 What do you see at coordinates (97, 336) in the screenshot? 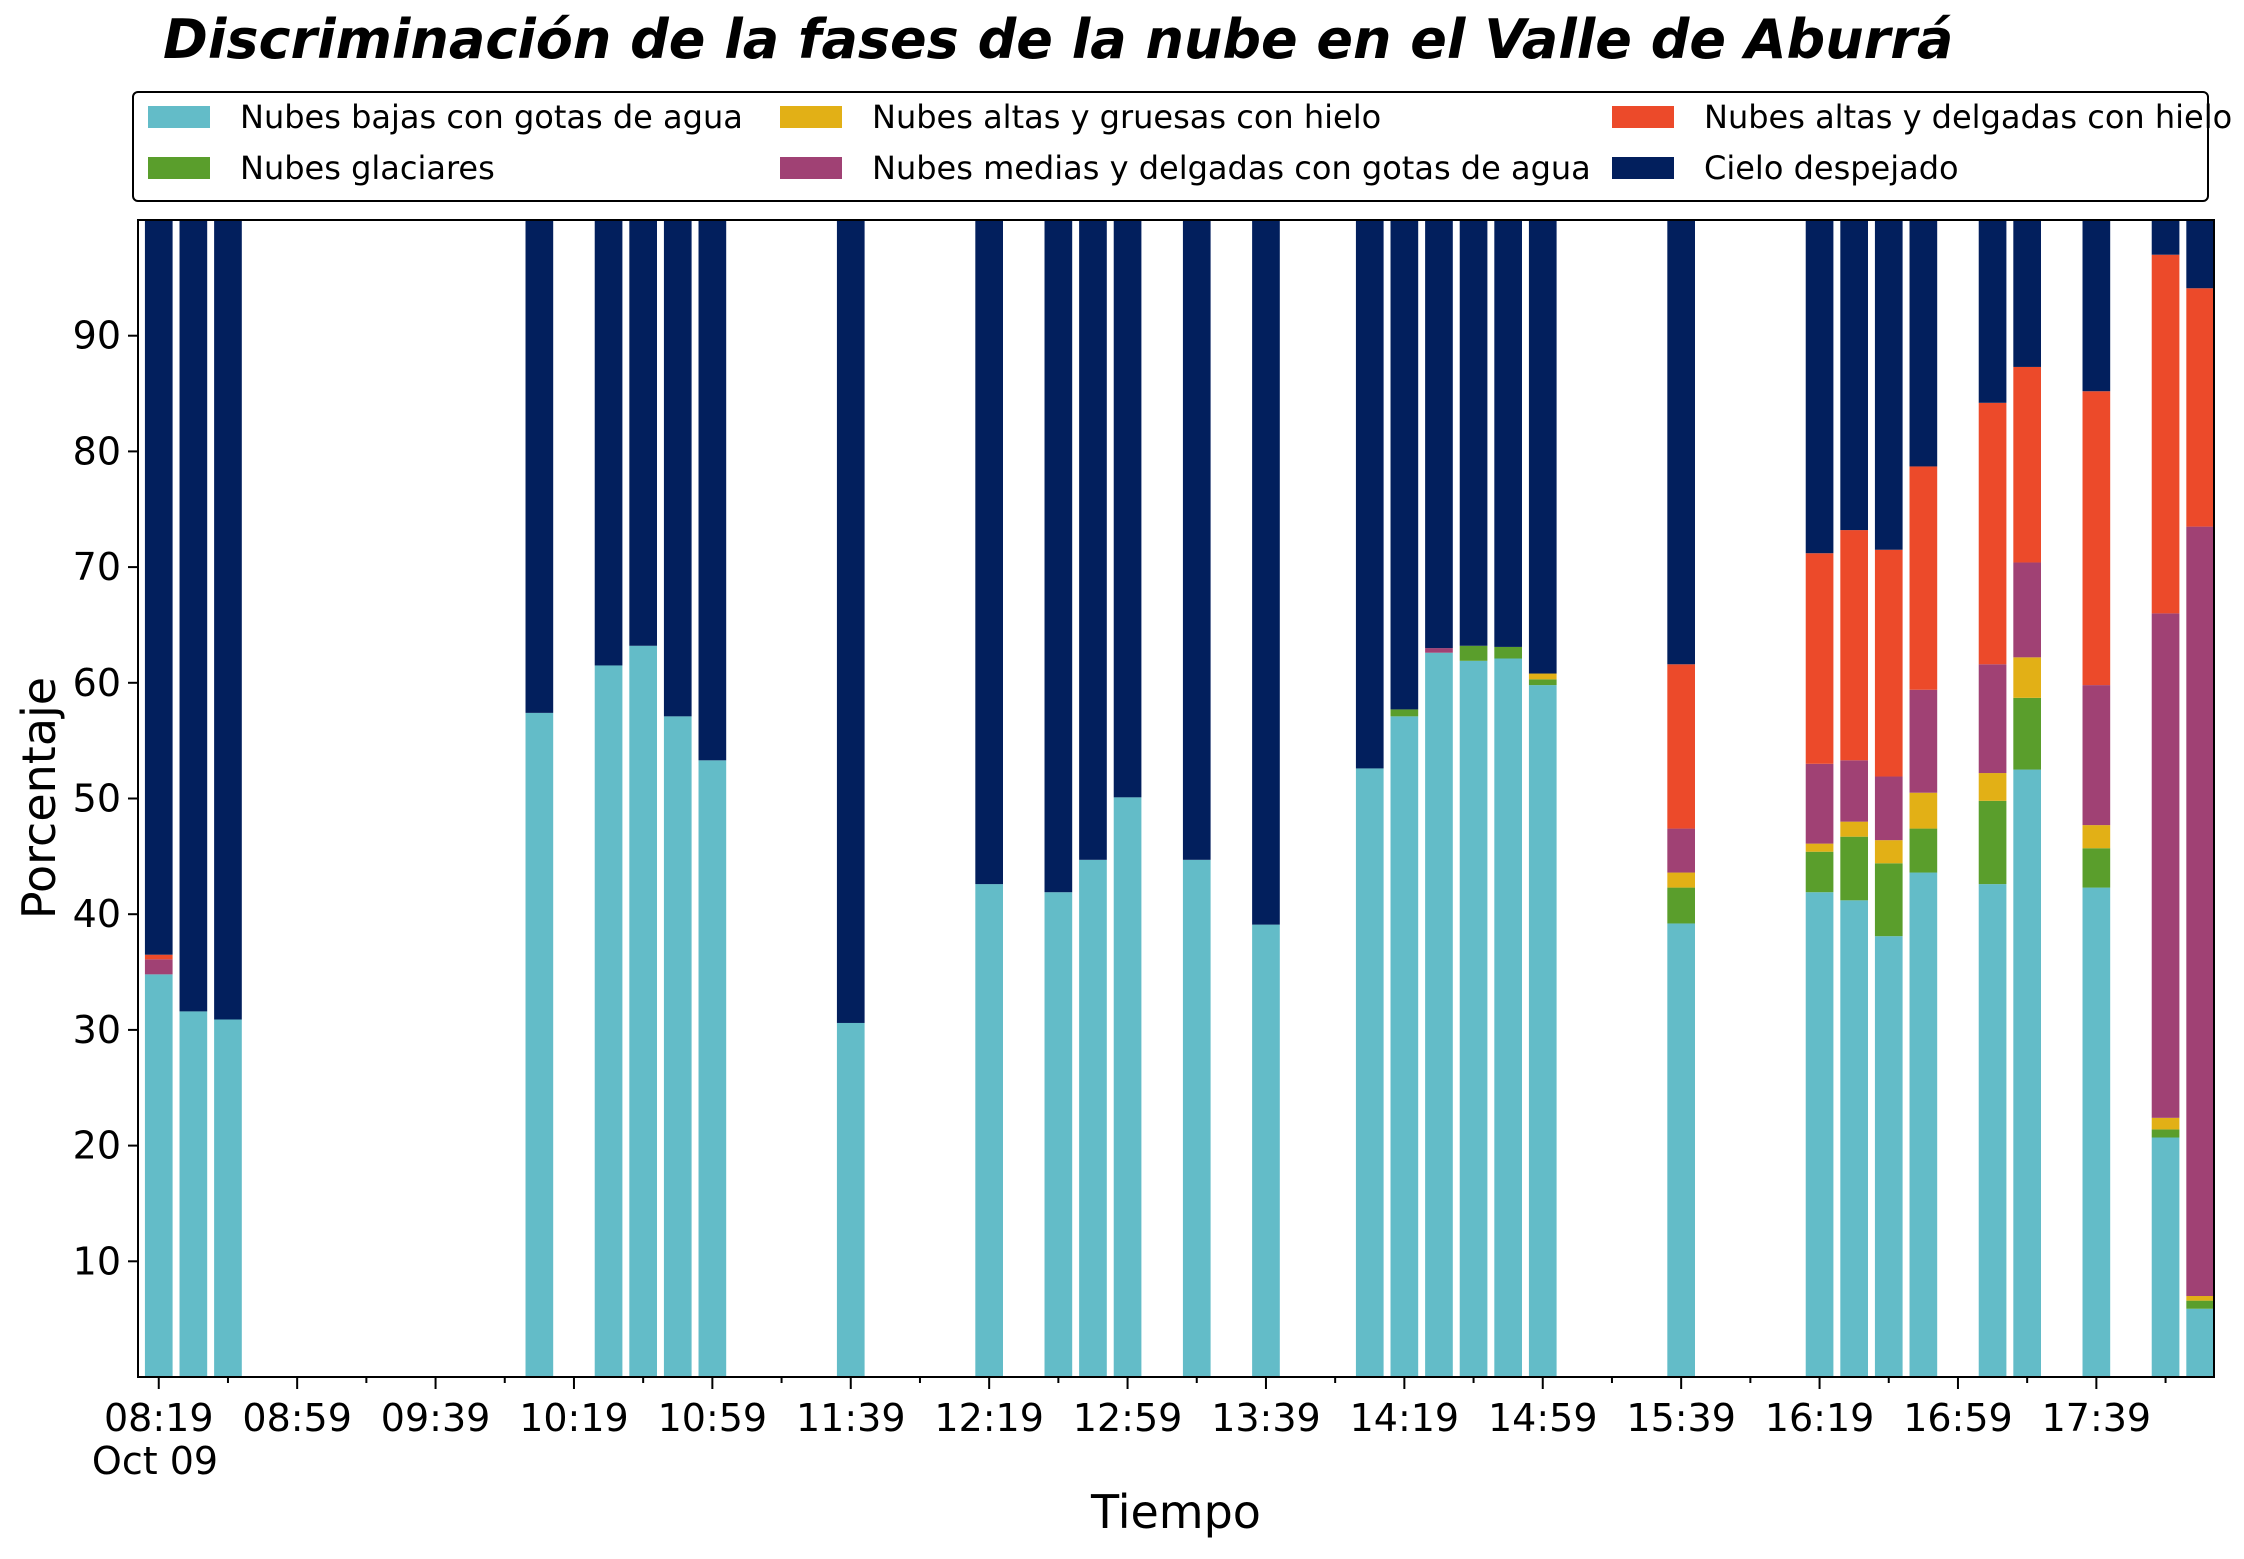
I see `y-tick-label: 90` at bounding box center [97, 336].